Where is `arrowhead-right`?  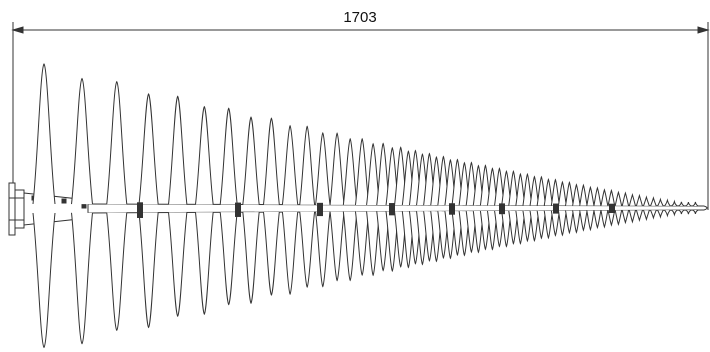 arrowhead-right is located at coordinates (703, 30).